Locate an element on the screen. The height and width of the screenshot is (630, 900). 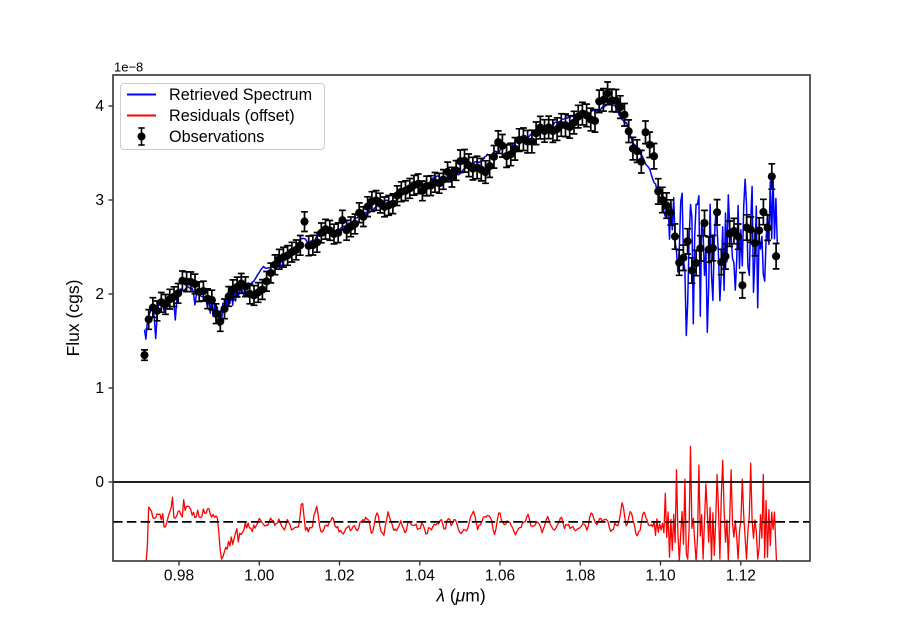
svg-text: 1.06 is located at coordinates (500, 576).